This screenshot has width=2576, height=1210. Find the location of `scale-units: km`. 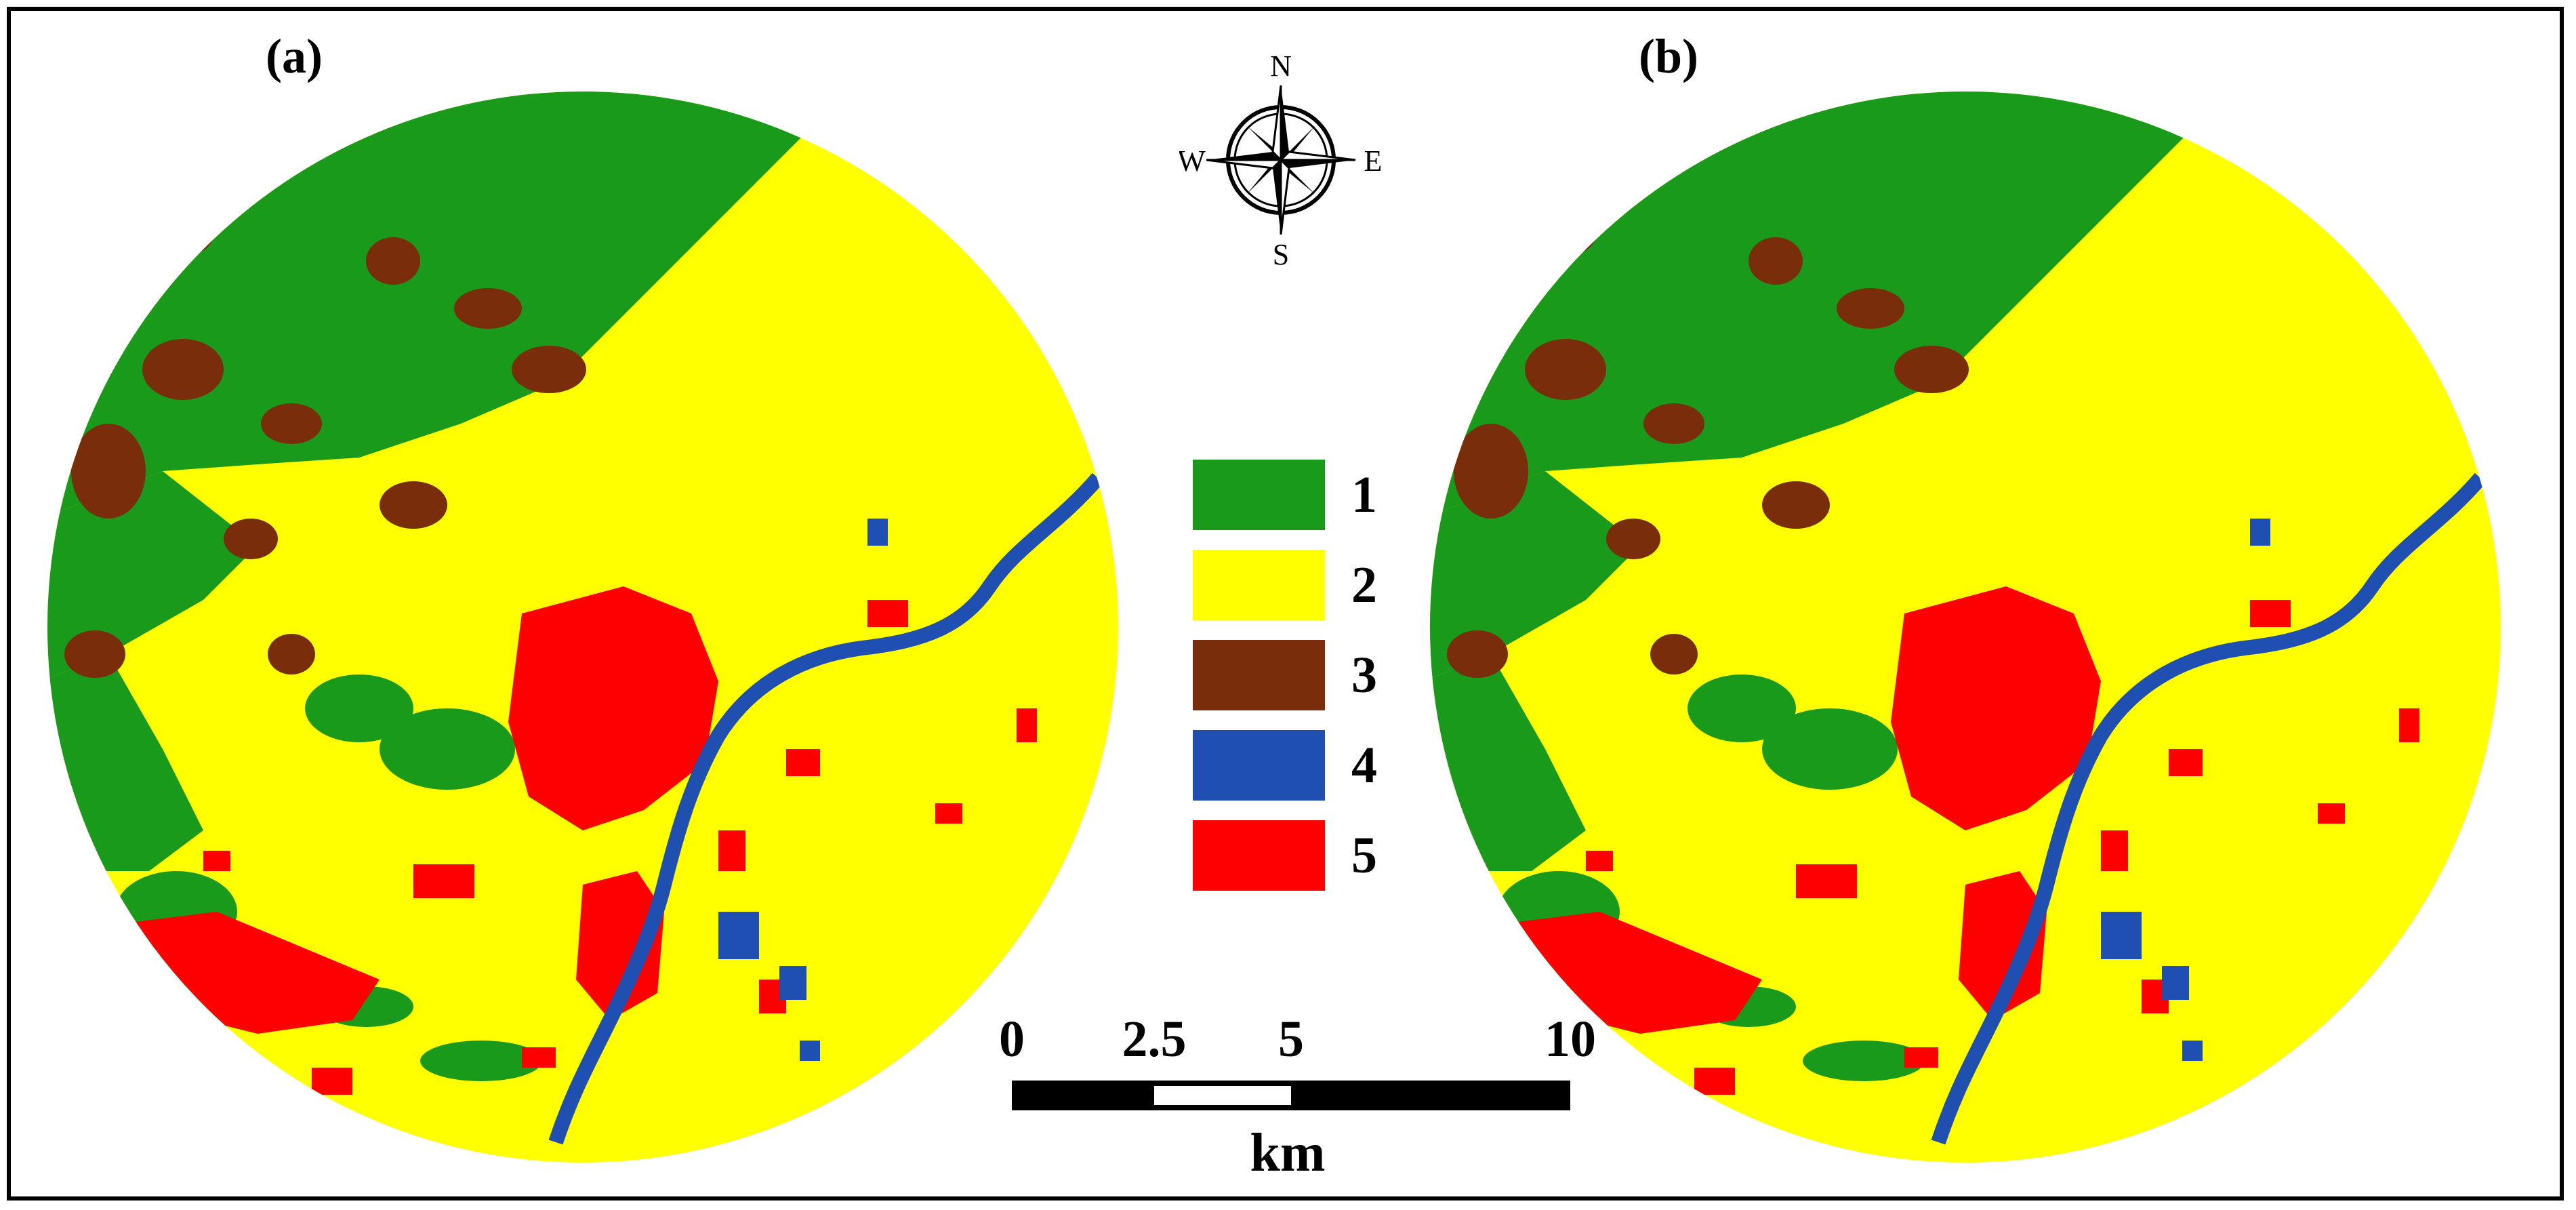

scale-units: km is located at coordinates (1288, 1153).